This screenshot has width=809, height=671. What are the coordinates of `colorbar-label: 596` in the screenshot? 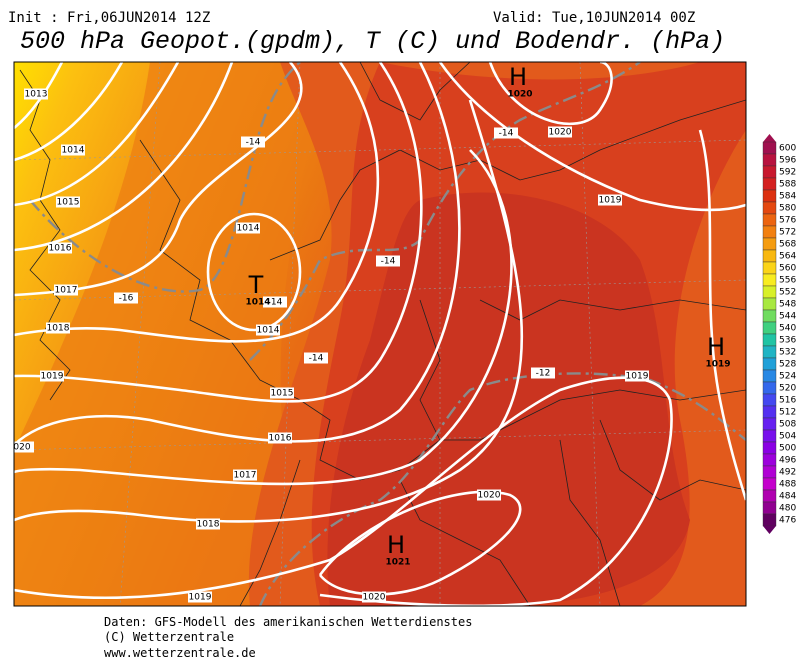 It's located at (787, 161).